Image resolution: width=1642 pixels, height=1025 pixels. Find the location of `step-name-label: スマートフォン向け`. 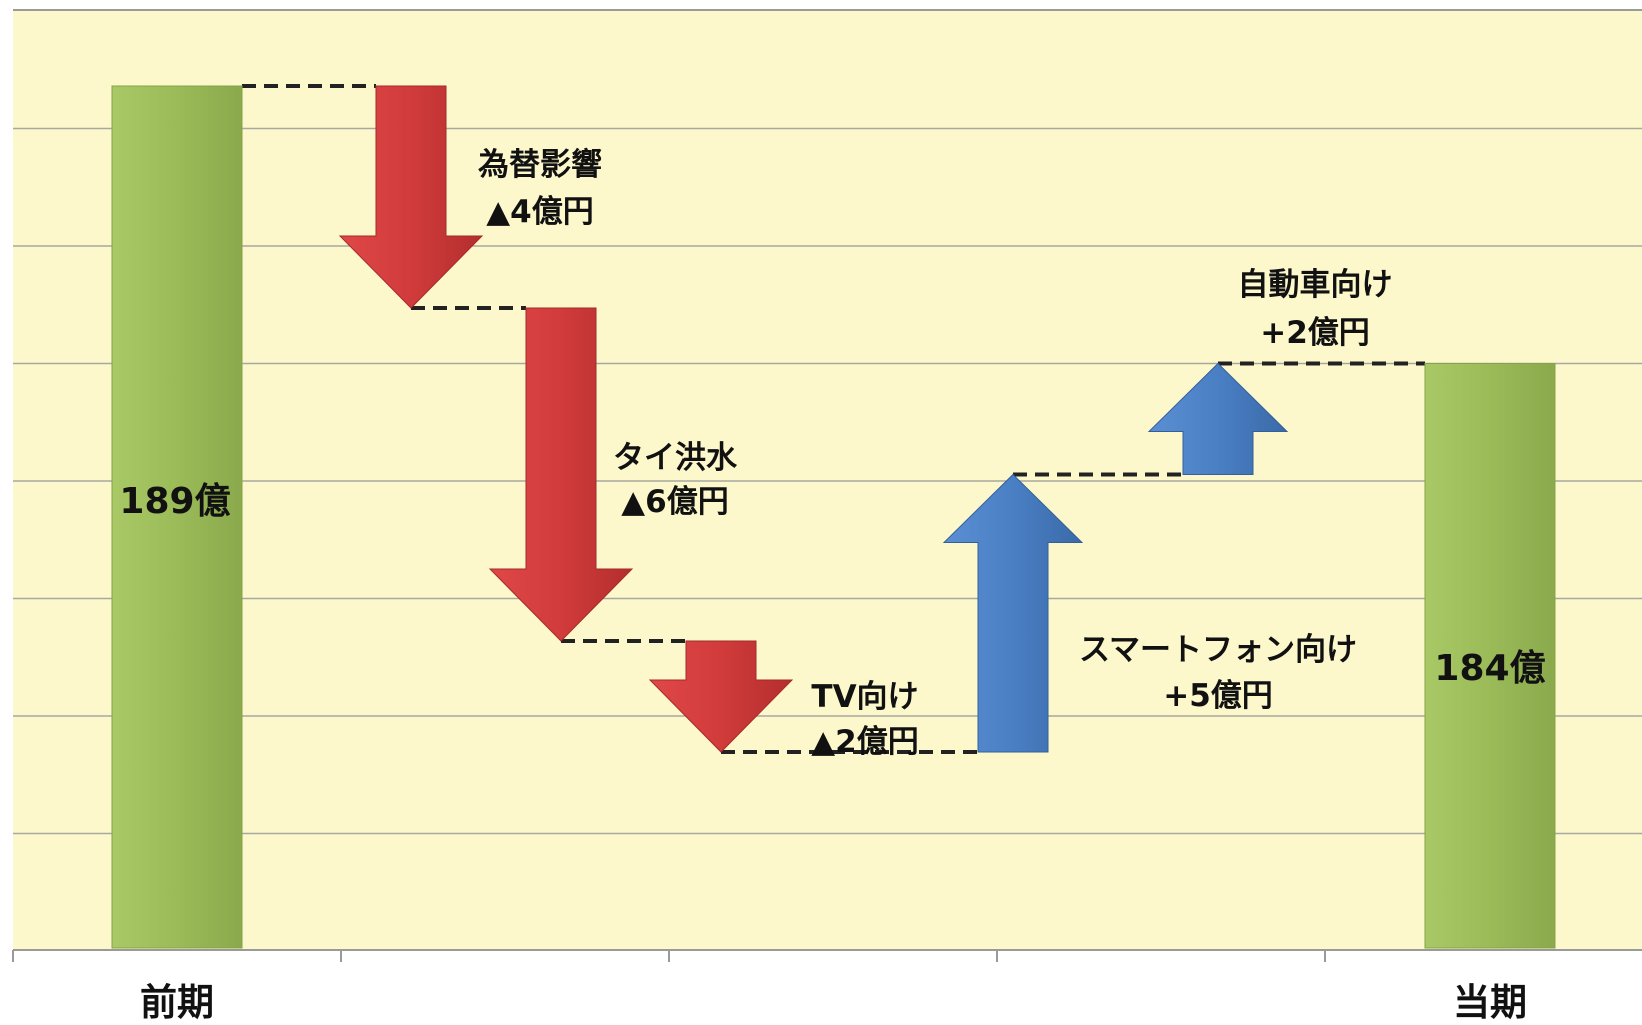

step-name-label: スマートフォン向け is located at coordinates (1218, 650).